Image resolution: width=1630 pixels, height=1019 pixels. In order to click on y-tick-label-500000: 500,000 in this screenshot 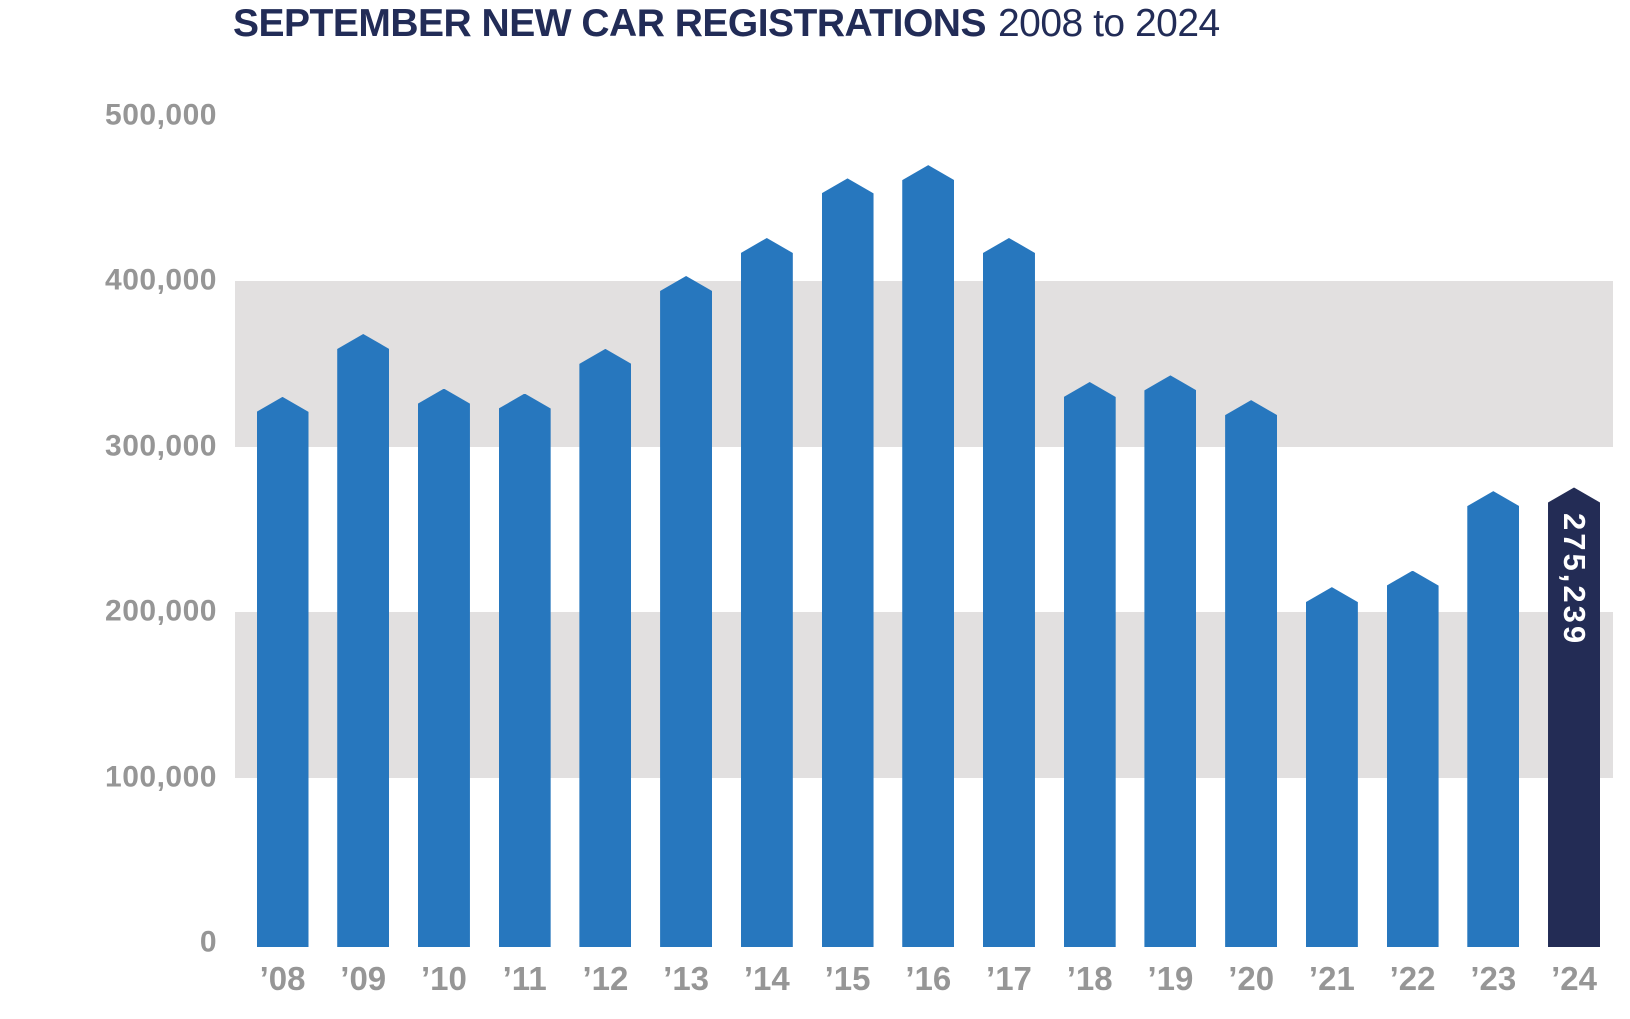, I will do `click(161, 114)`.